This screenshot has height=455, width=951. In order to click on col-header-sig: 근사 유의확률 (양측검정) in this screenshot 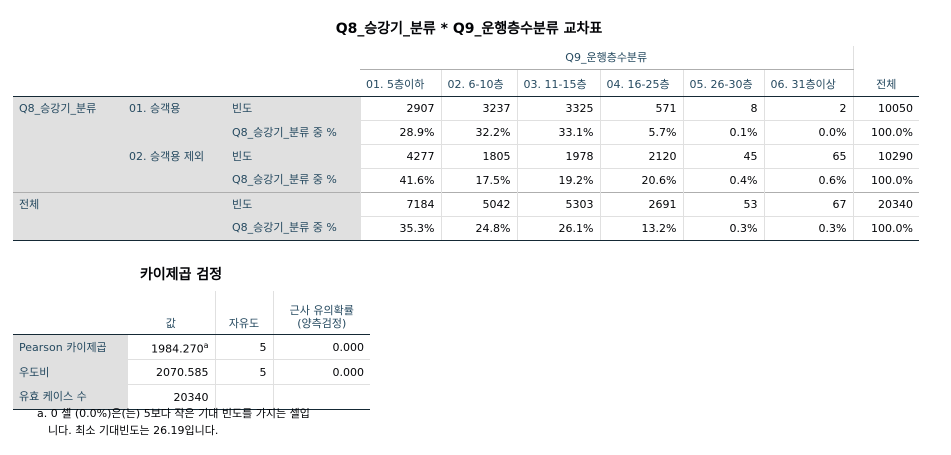, I will do `click(321, 313)`.